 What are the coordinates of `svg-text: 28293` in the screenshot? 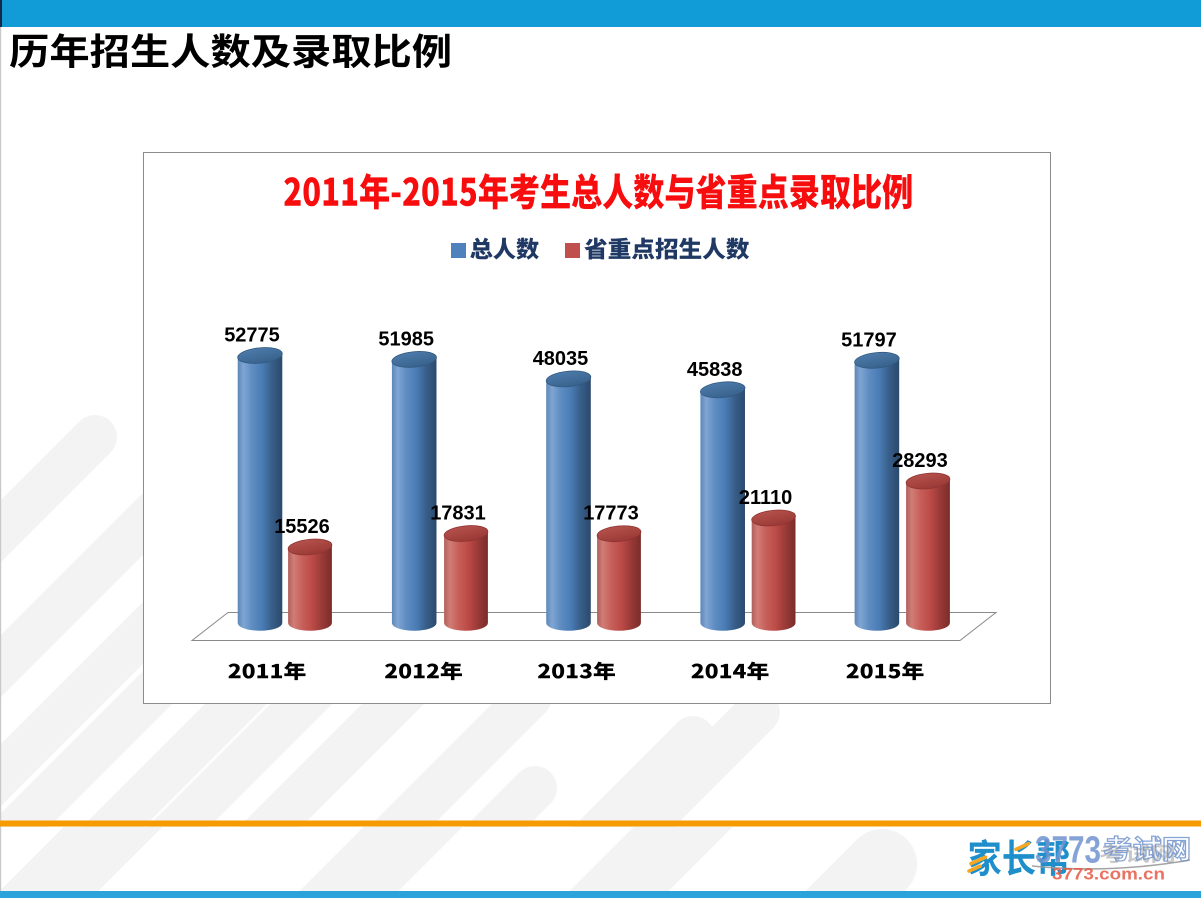 It's located at (920, 461).